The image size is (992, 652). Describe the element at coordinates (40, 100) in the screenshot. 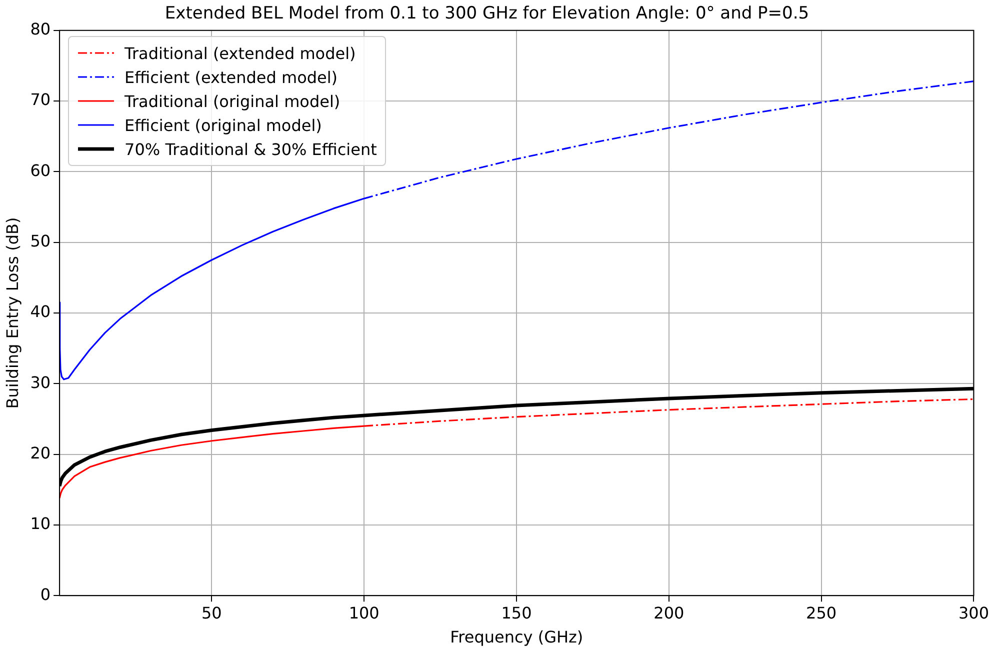

I see `y-tick-label: 70` at that location.